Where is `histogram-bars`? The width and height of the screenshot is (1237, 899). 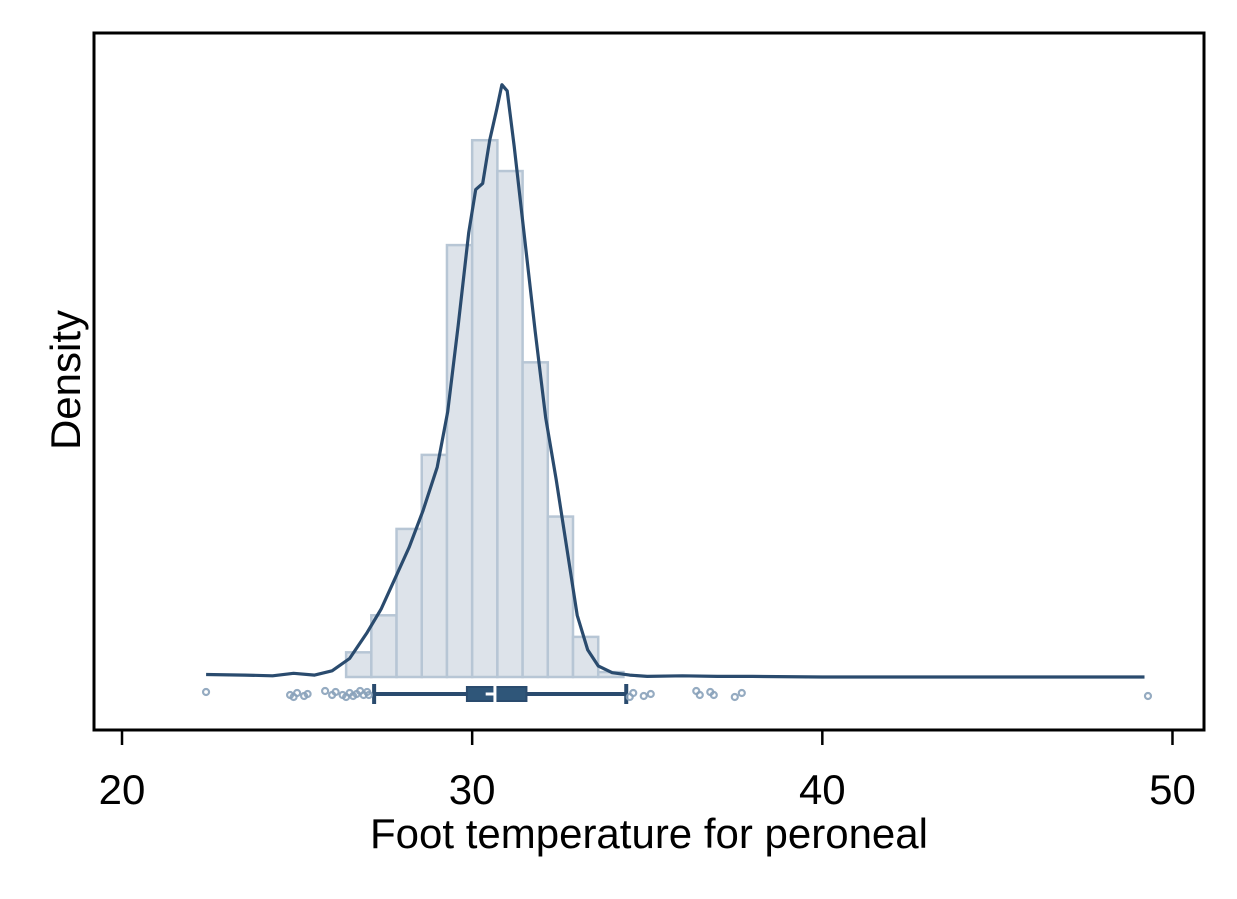
histogram-bars is located at coordinates (484, 408).